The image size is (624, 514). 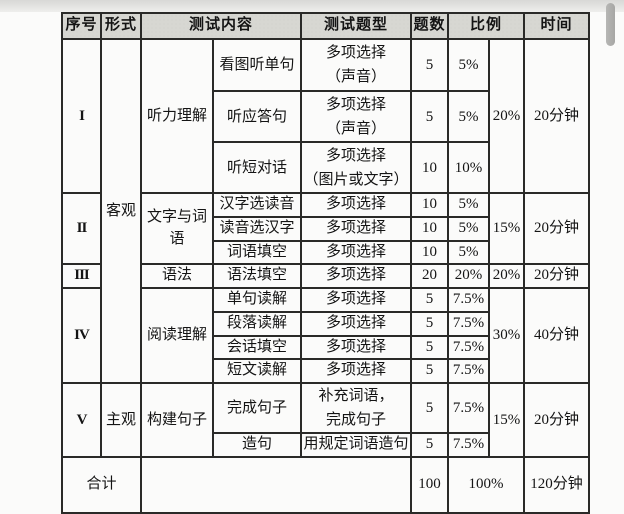 I want to click on page-top-shadow, so click(x=312, y=6).